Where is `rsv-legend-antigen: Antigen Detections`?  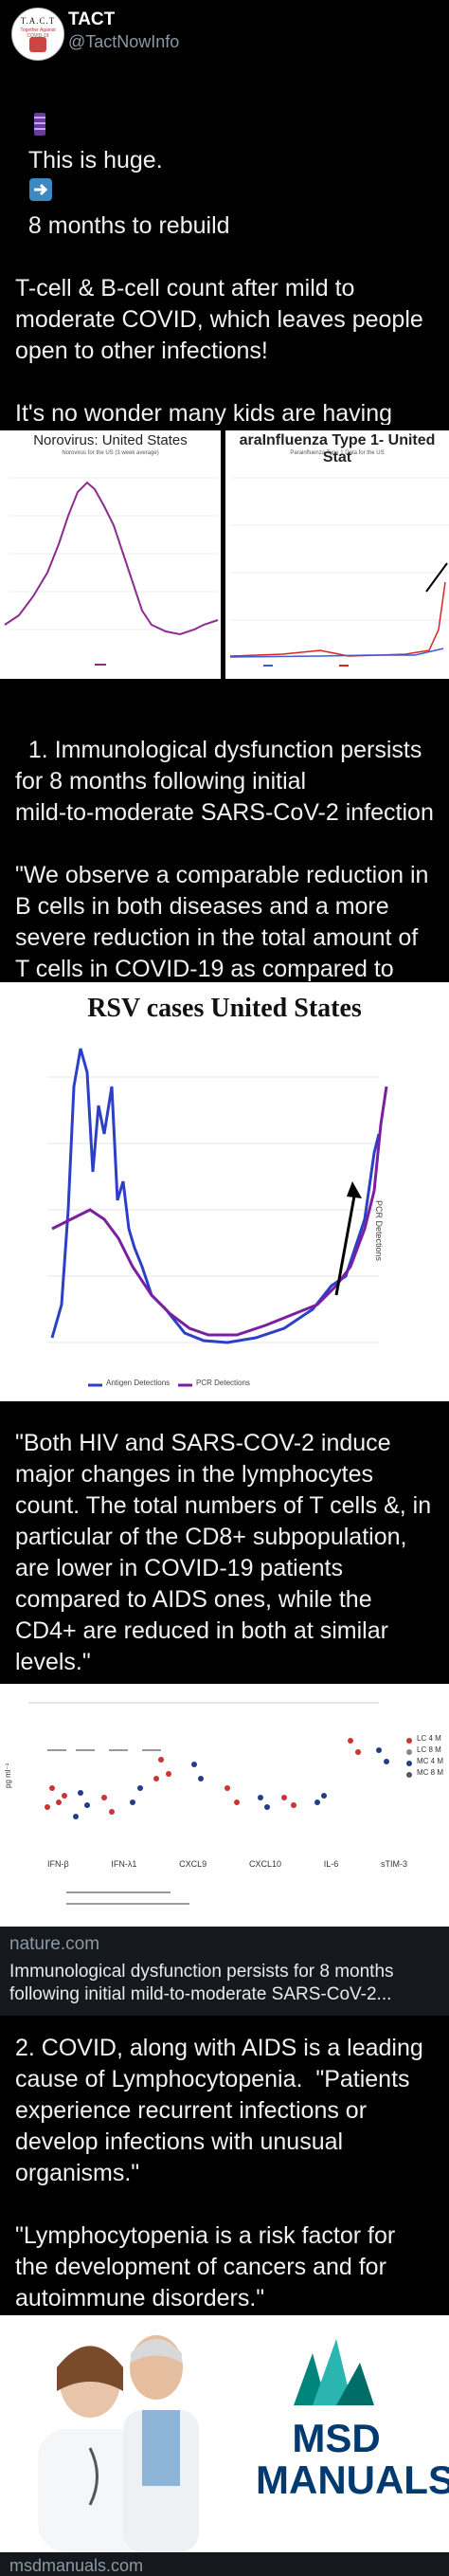
rsv-legend-antigen: Antigen Detections is located at coordinates (138, 1383).